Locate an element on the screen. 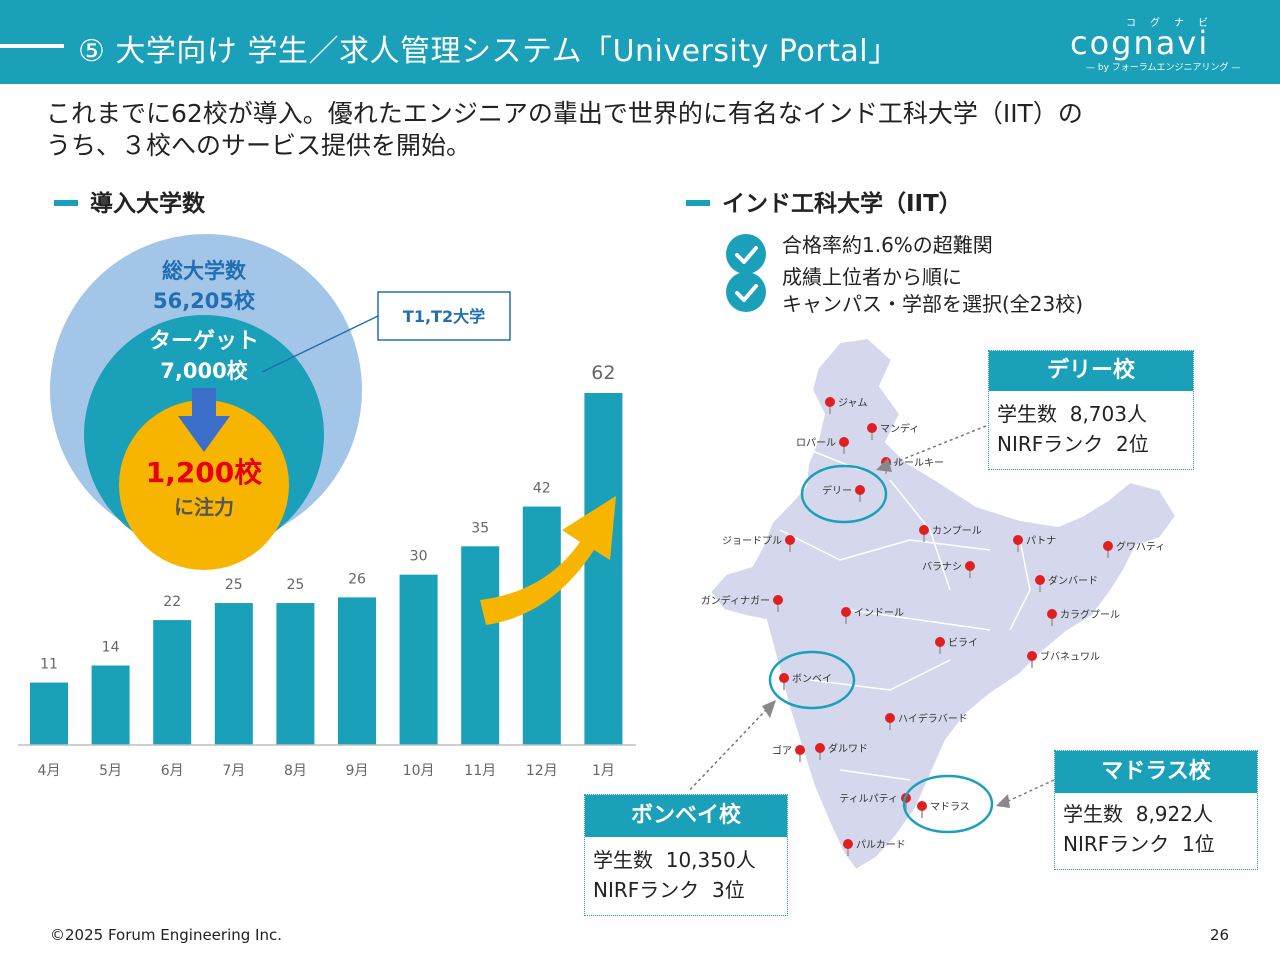  map-city-label: バラナシ is located at coordinates (942, 567).